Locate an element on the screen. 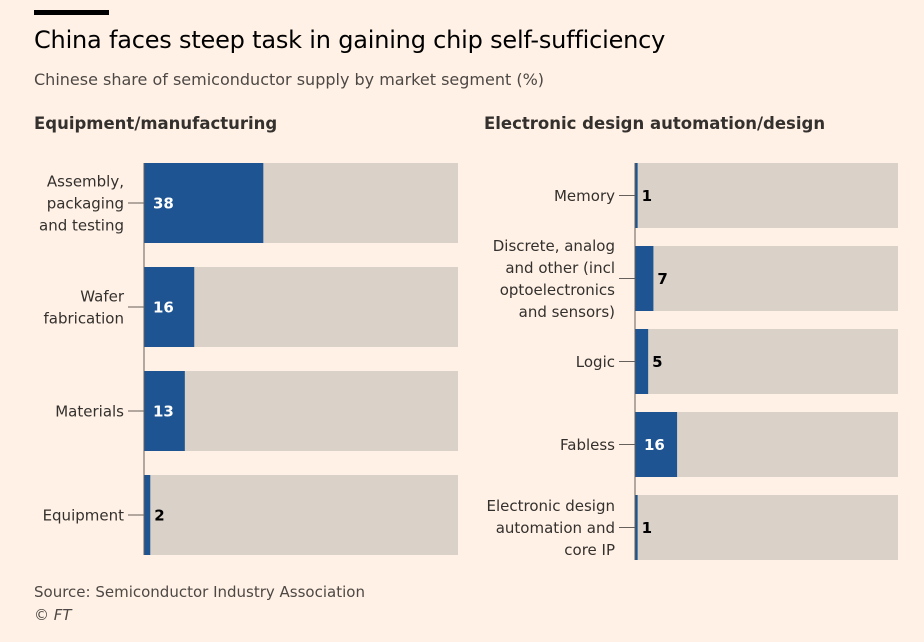  category-label-design-2: Logic is located at coordinates (595, 362).